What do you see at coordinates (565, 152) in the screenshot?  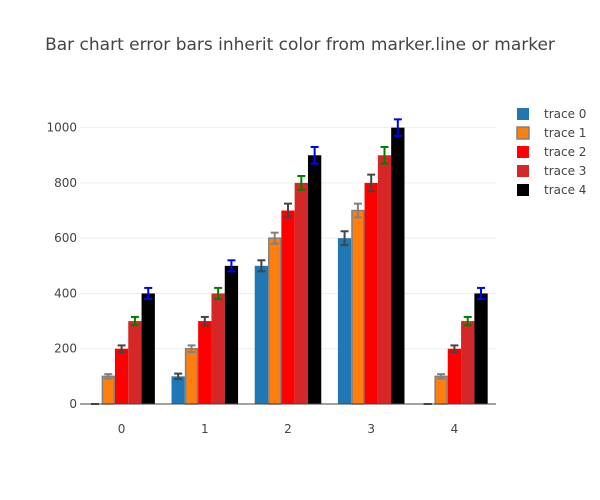 I see `legend-label: trace 2` at bounding box center [565, 152].